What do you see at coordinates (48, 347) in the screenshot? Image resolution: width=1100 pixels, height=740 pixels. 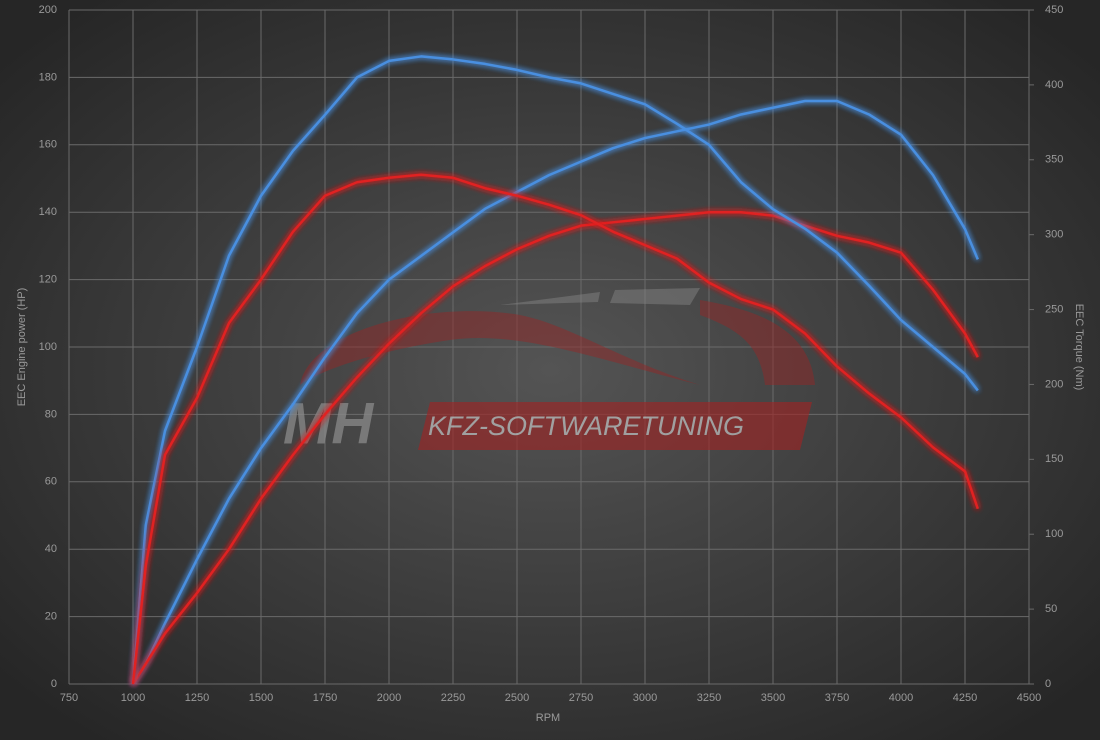 I see `y-tick-label: 100` at bounding box center [48, 347].